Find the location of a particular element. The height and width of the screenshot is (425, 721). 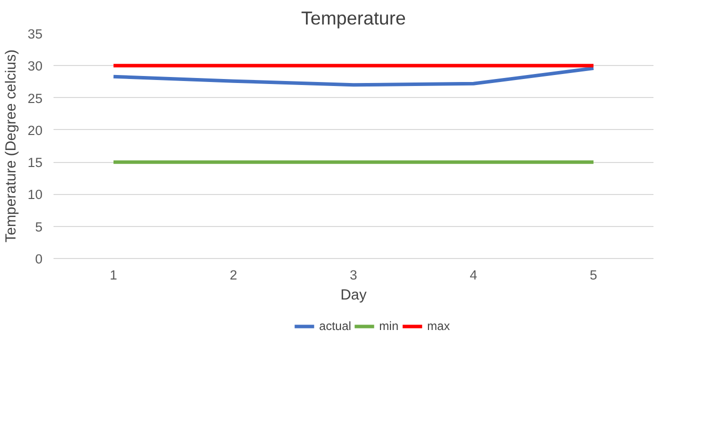

chart-title: Temperature is located at coordinates (353, 18).